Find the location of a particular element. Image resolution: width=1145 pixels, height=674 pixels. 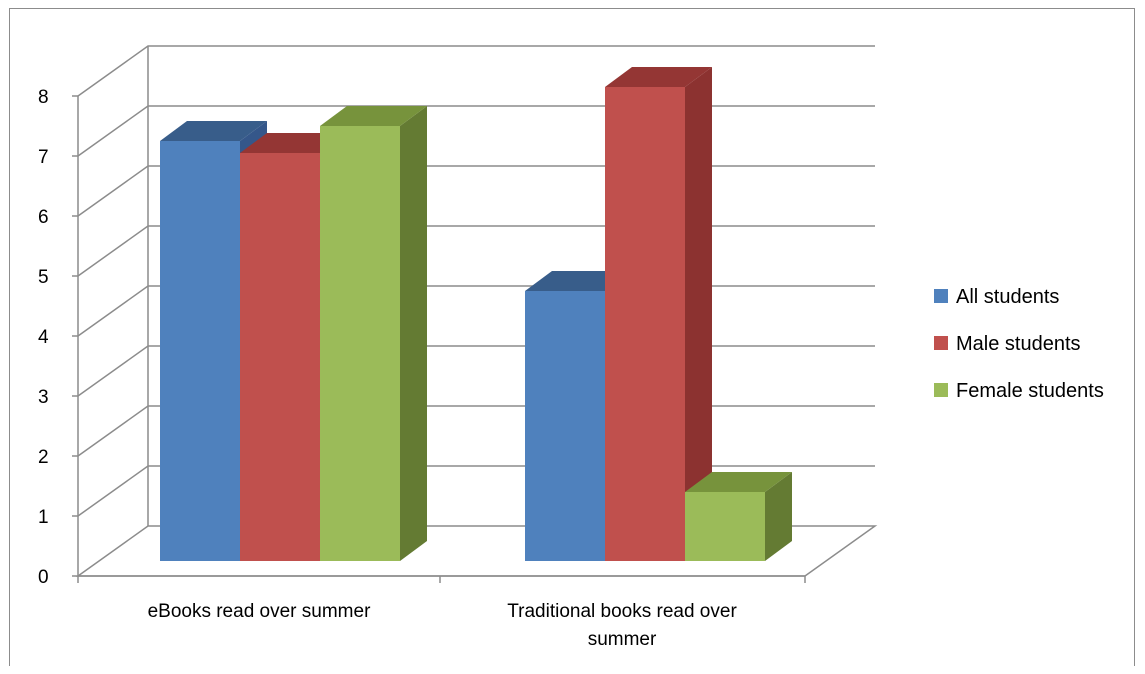

legend: All students Male students Female students is located at coordinates (1019, 344).